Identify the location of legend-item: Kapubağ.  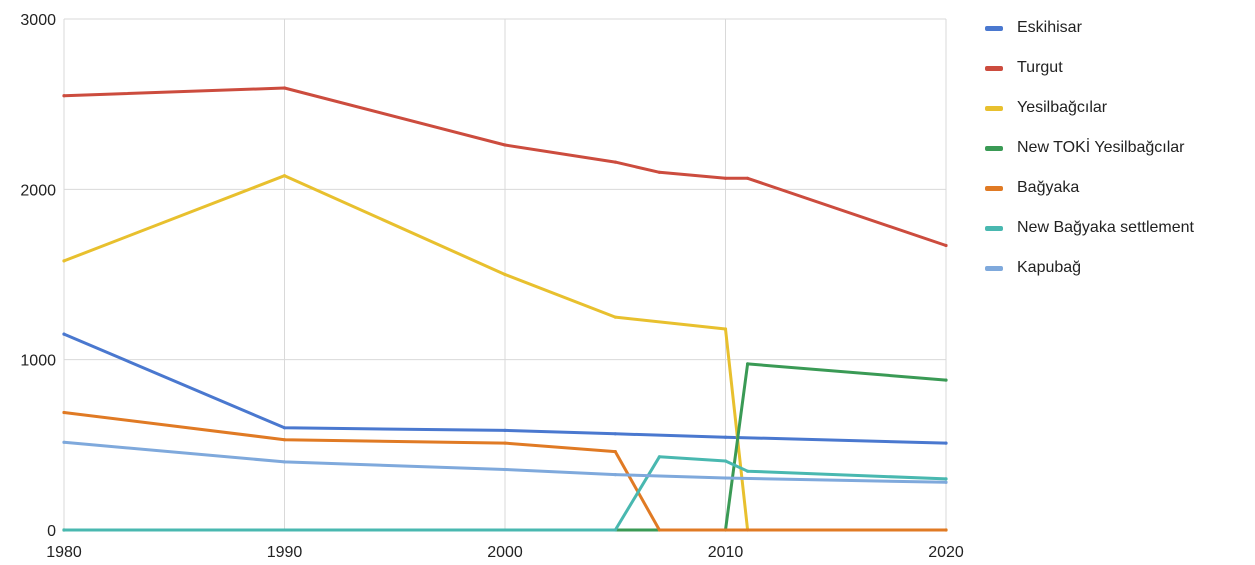
(1089, 268).